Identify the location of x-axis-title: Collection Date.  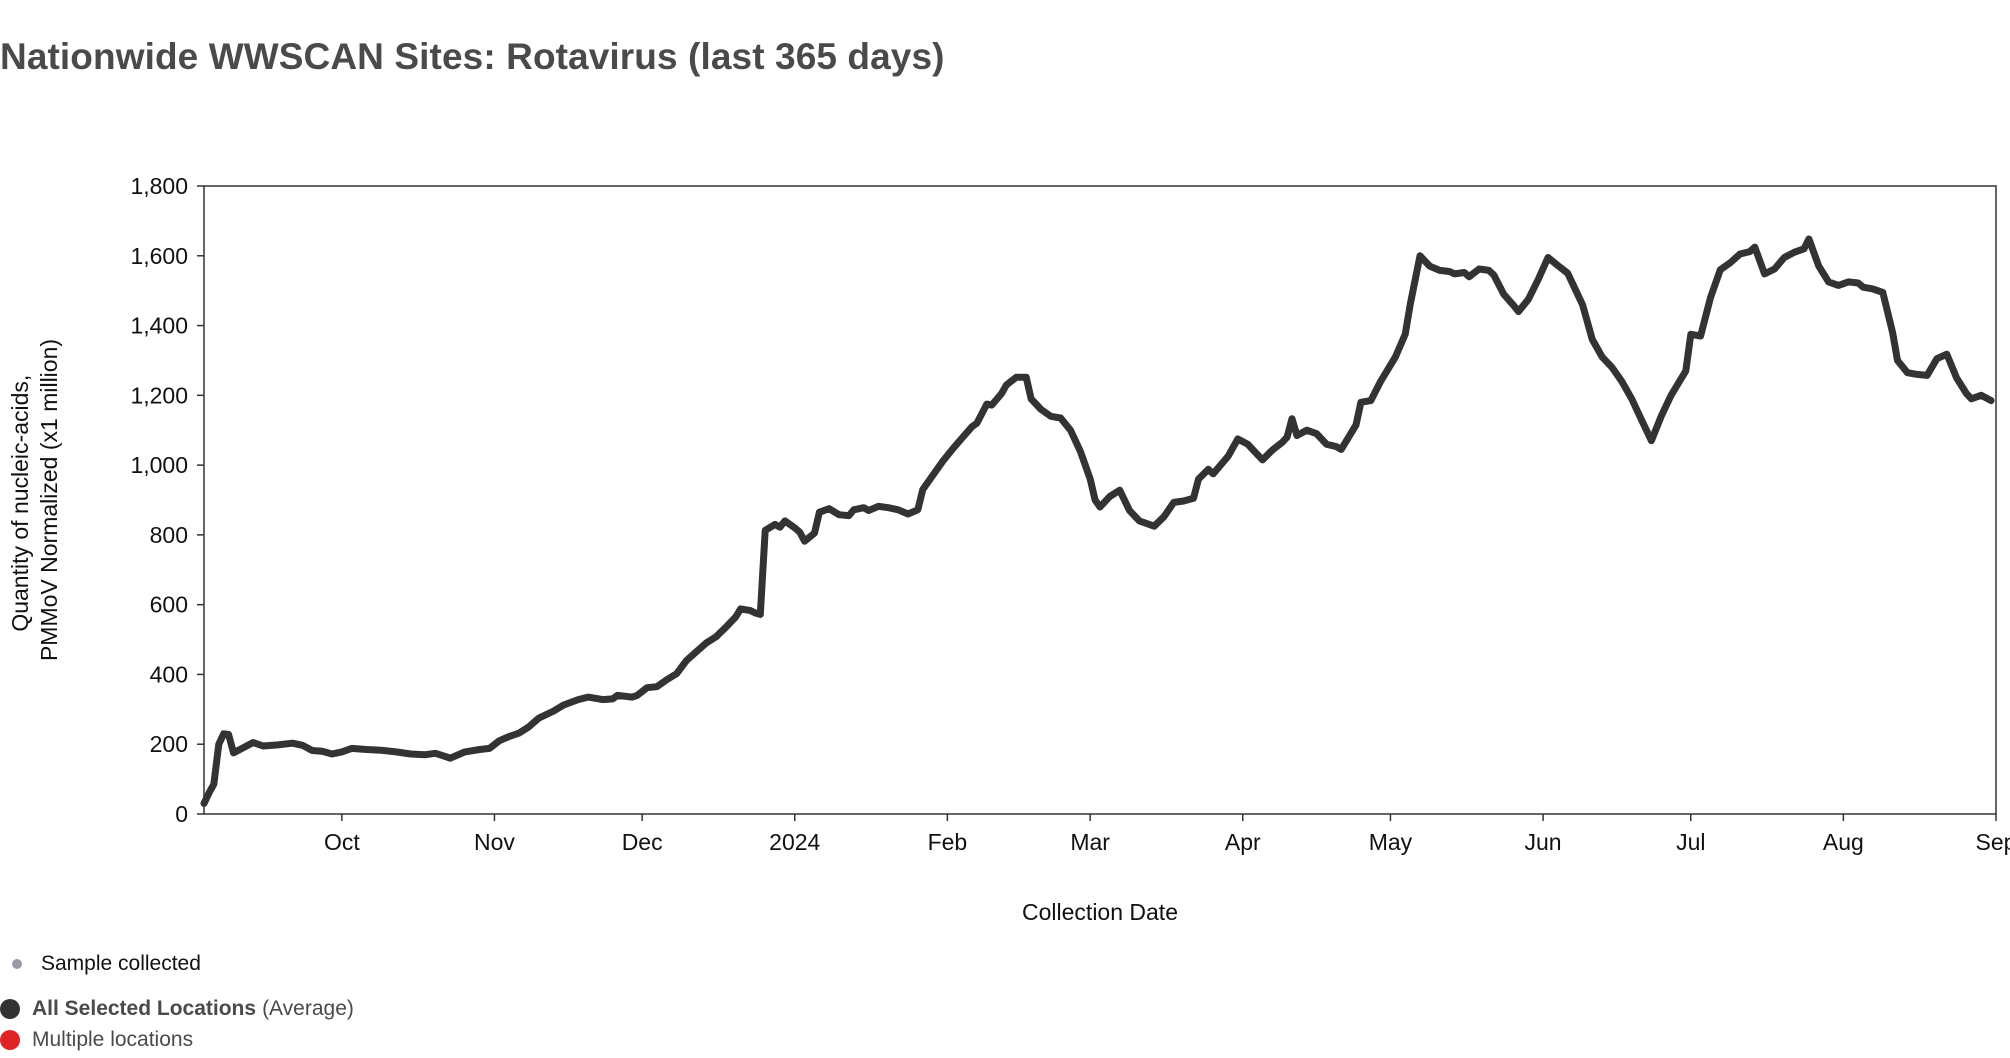
(1100, 912).